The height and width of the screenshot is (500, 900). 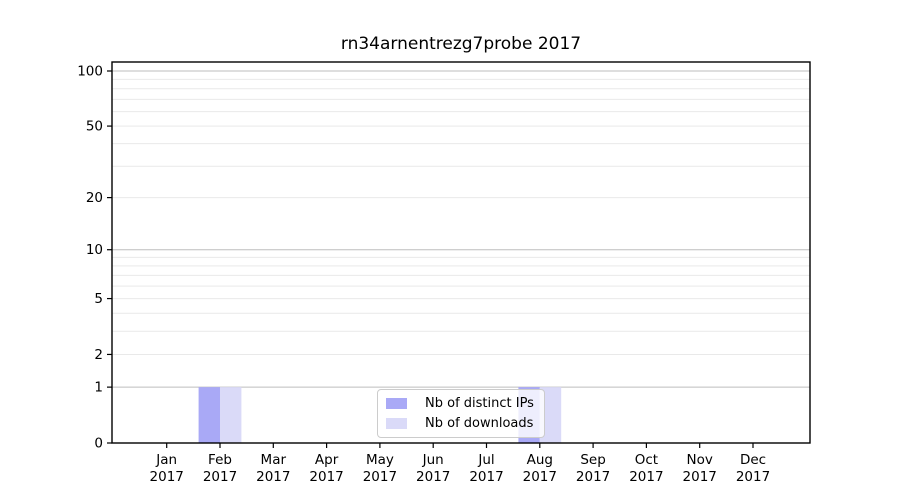 What do you see at coordinates (90, 72) in the screenshot?
I see `y-tick-label: 100` at bounding box center [90, 72].